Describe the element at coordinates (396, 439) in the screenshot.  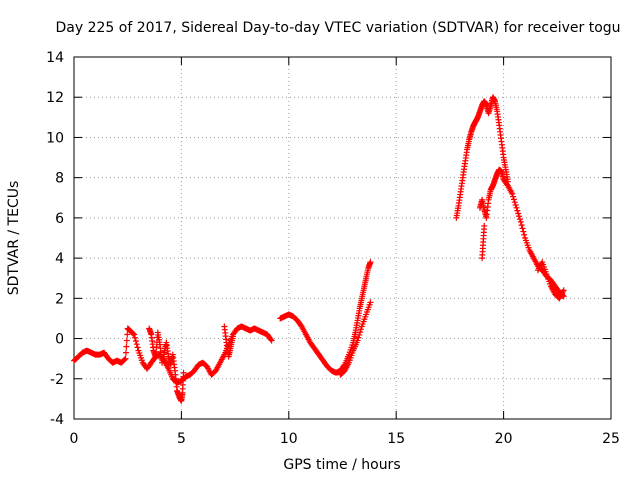
I see `x-tick-label: 15` at that location.